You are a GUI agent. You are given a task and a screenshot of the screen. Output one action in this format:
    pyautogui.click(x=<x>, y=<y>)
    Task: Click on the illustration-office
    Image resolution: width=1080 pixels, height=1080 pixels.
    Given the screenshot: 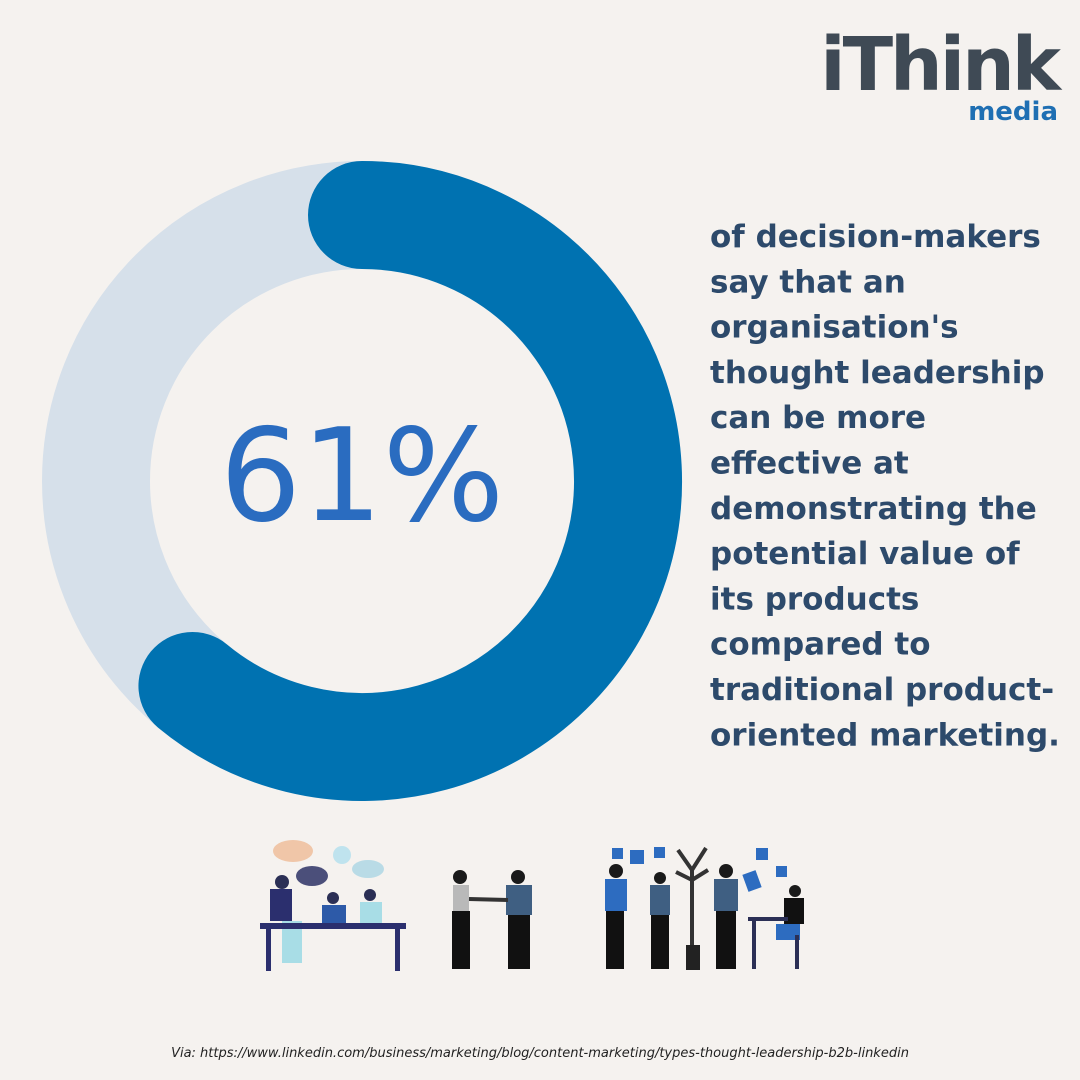 What is the action you would take?
    pyautogui.click(x=704, y=908)
    